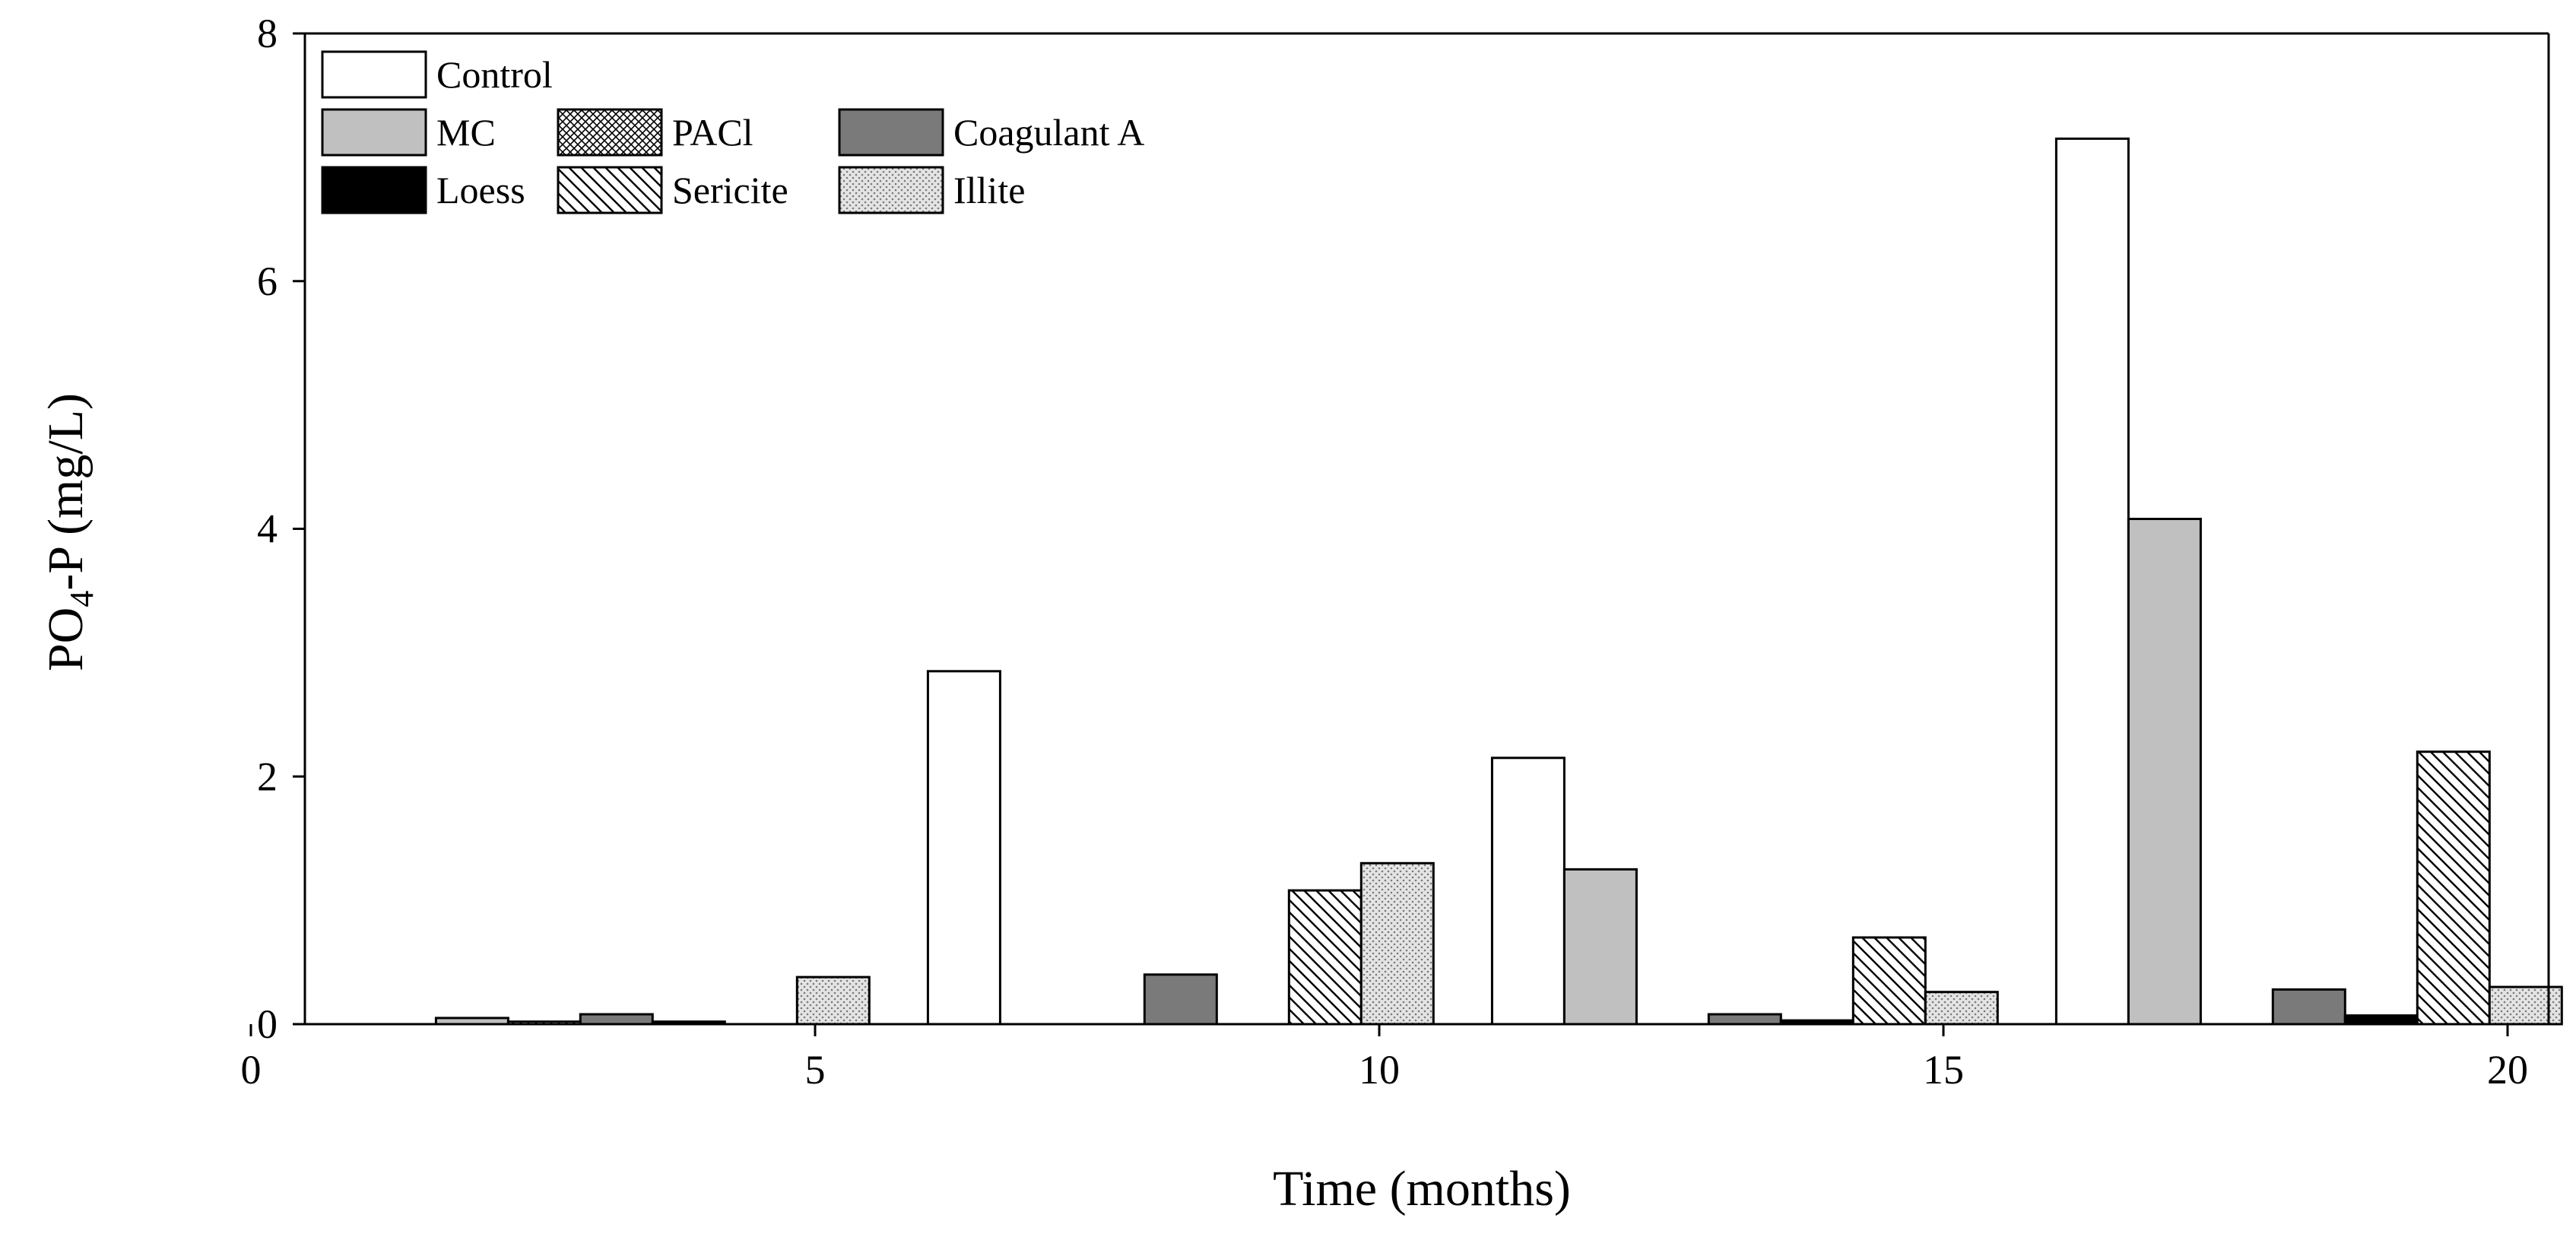  I want to click on legend-label-coagulant-a: Coagulant A, so click(1048, 132).